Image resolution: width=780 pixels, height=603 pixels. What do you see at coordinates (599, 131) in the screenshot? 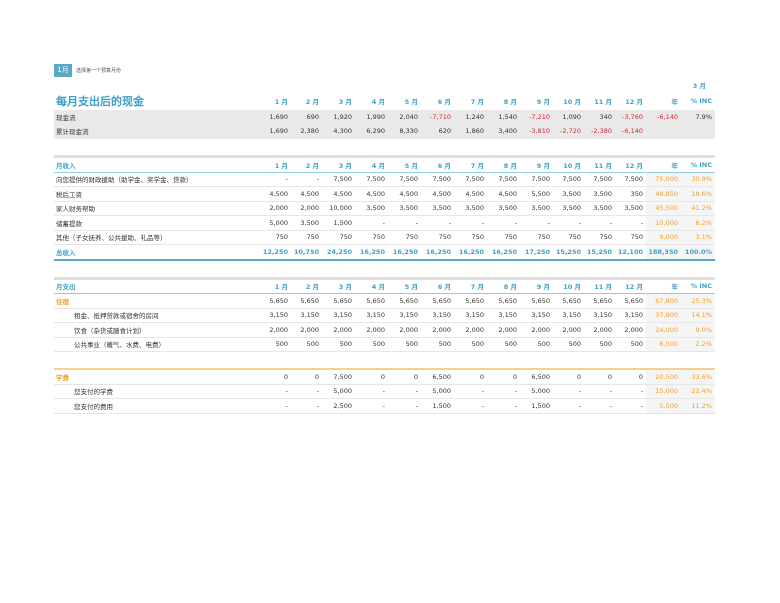
I see `month-value: -2,380` at bounding box center [599, 131].